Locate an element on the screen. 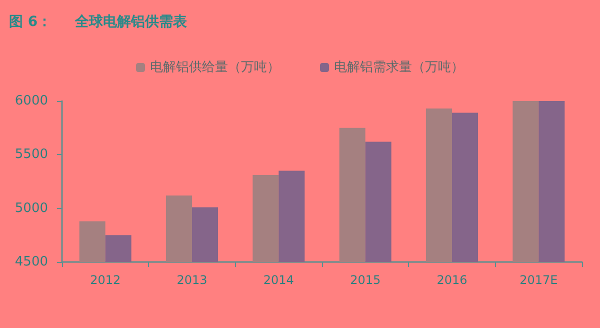 This screenshot has width=600, height=328. x-tick-label: 2012 is located at coordinates (105, 280).